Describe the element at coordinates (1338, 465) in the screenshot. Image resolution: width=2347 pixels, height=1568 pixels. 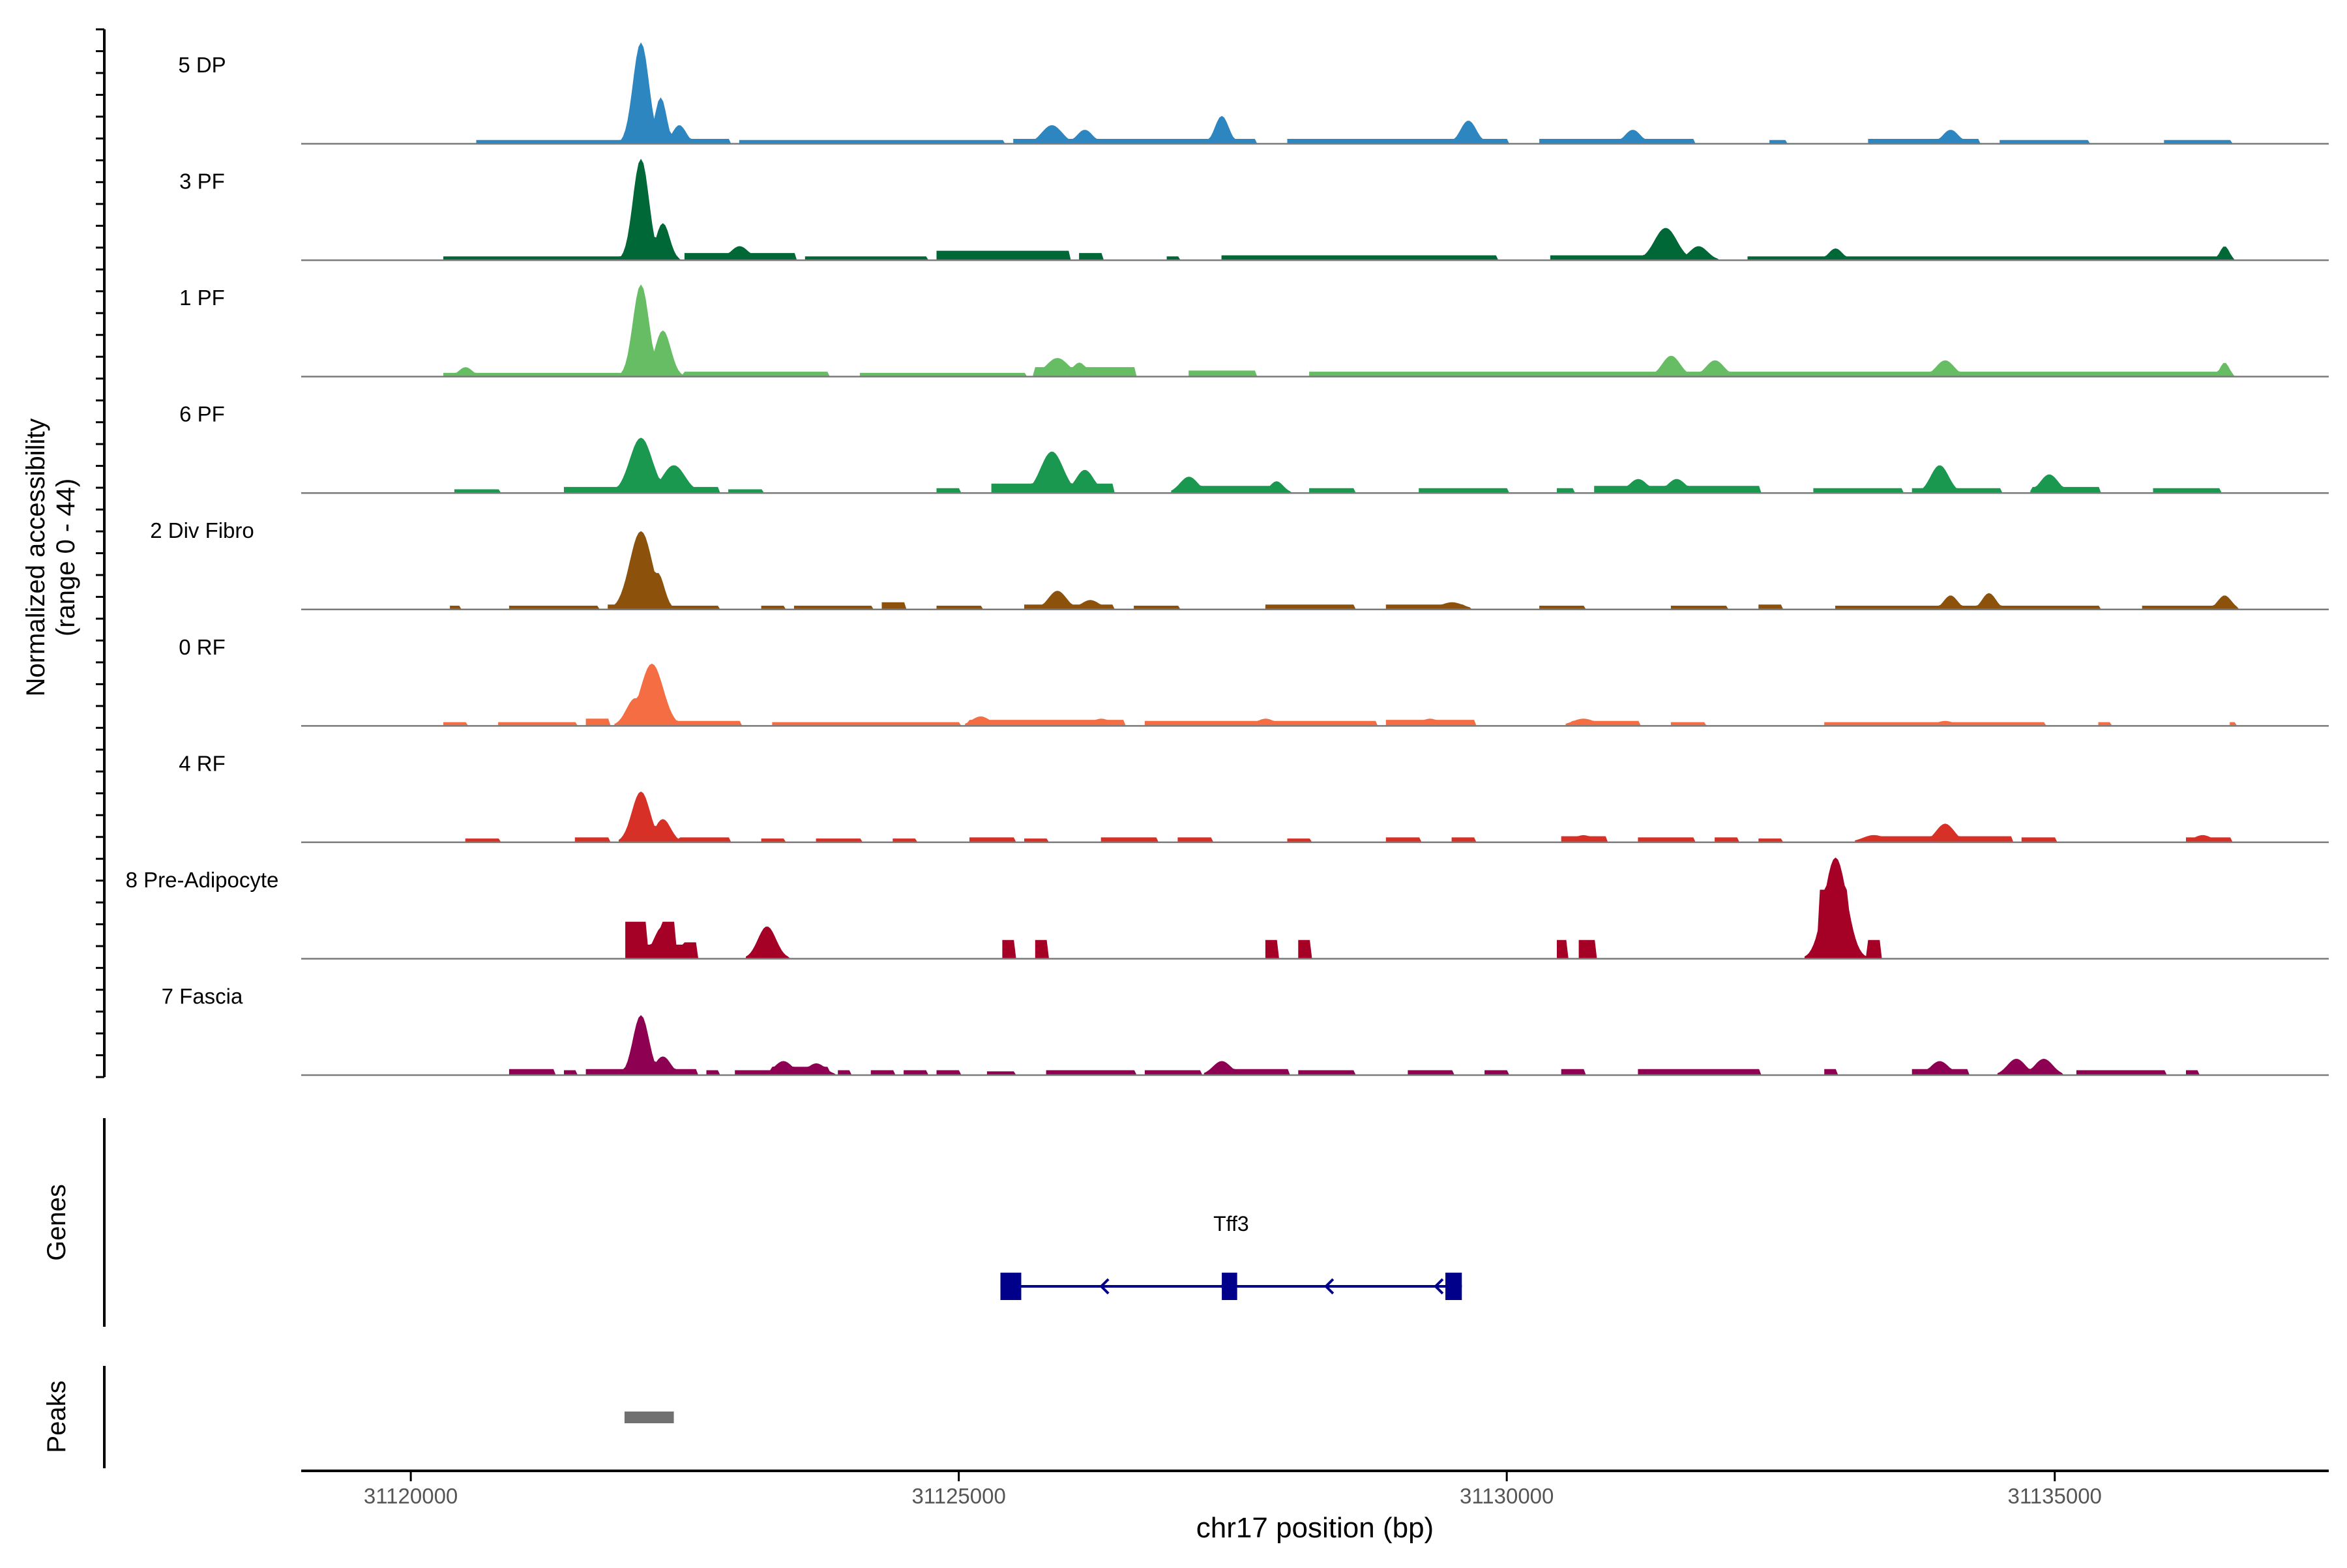
I see `coverage-area-6-pf` at that location.